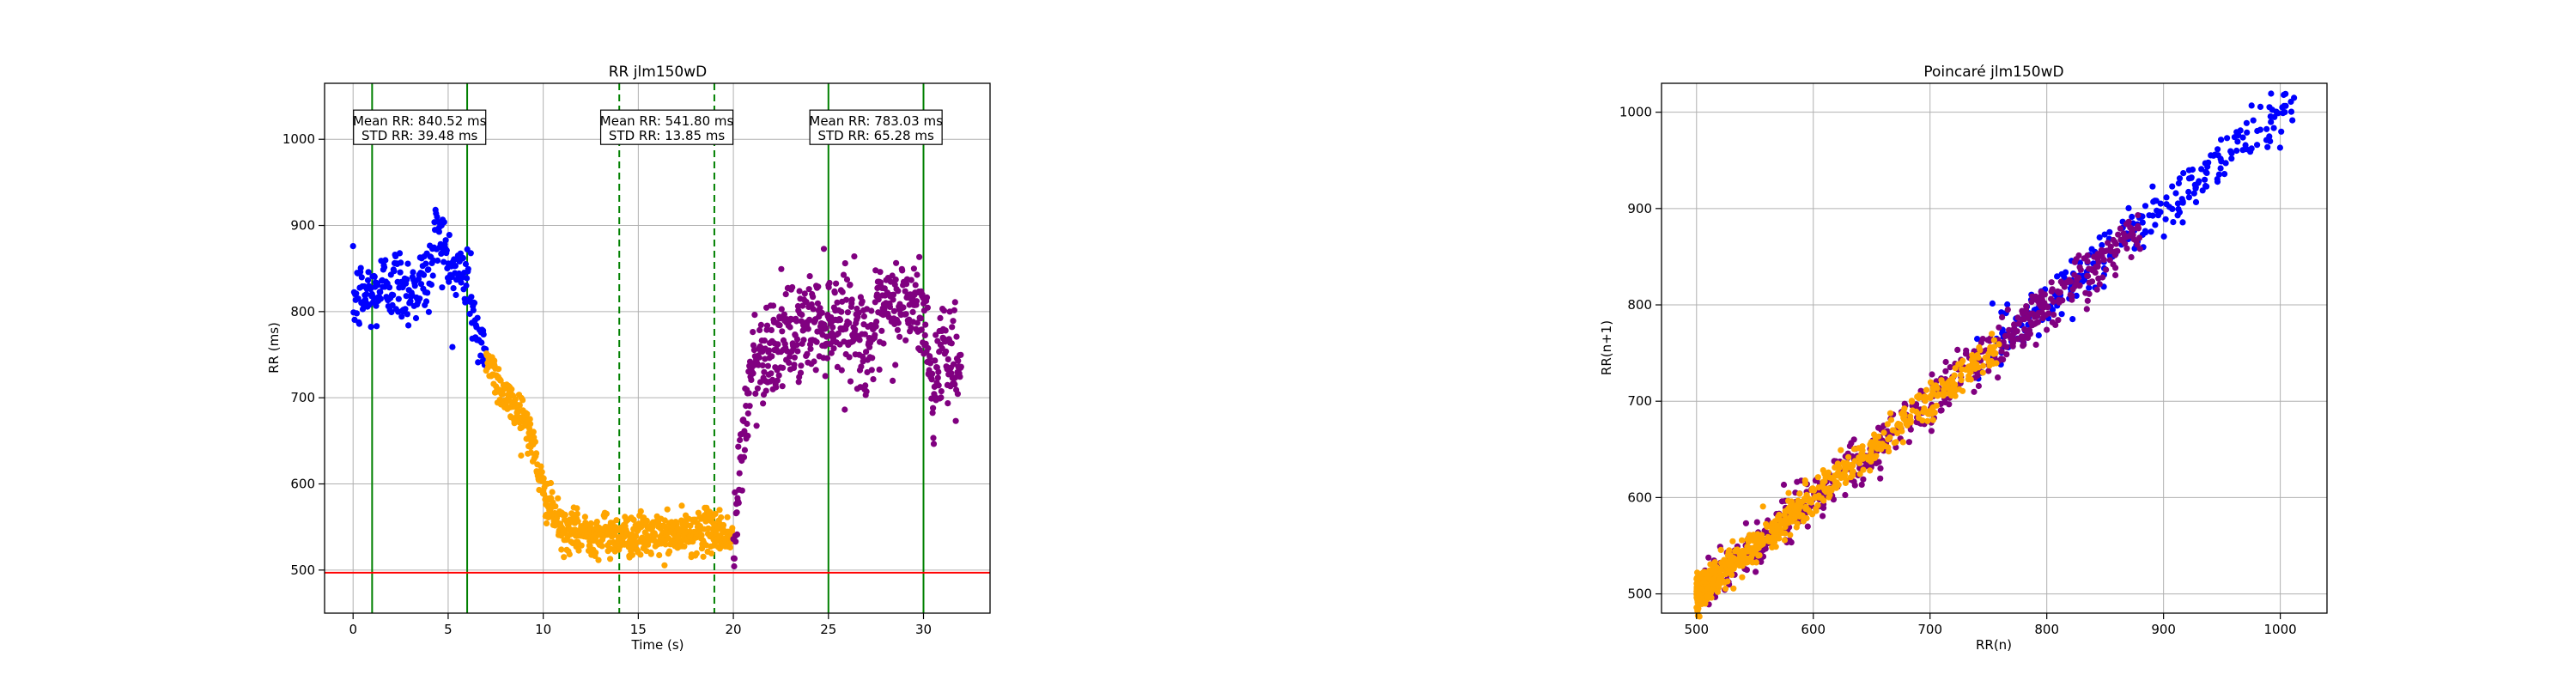 The image size is (2576, 687). I want to click on std-rr-text: STD RR: 13.85 ms, so click(667, 135).